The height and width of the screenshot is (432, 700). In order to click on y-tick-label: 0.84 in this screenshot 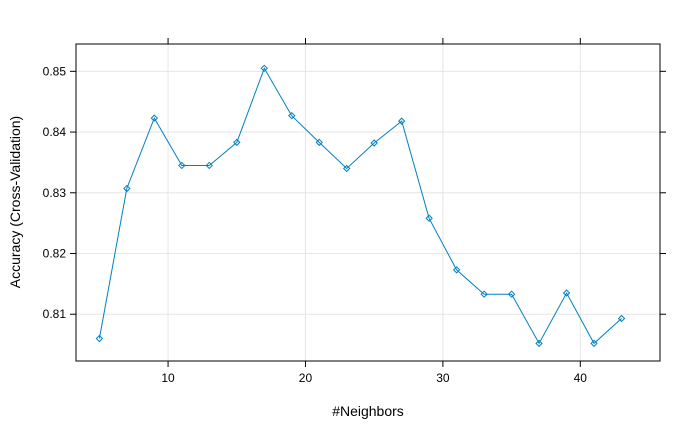, I will do `click(55, 132)`.